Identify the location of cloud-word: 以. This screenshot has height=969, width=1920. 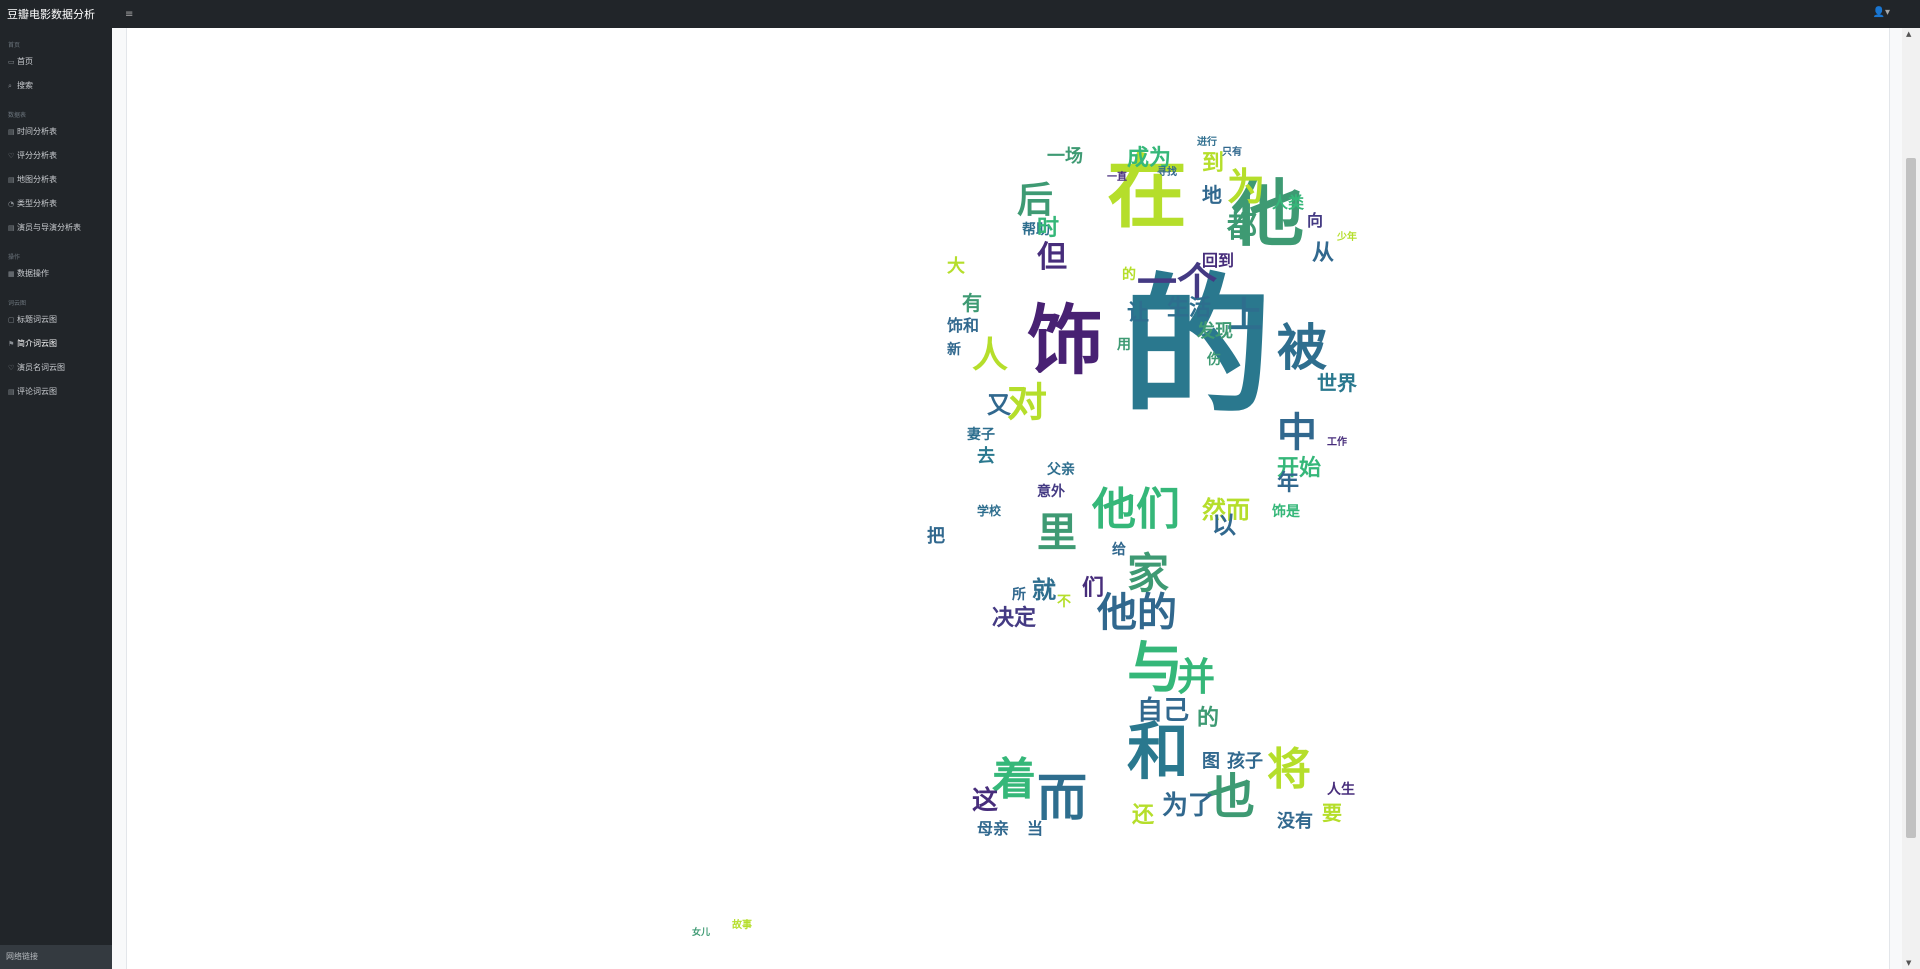
(1224, 525).